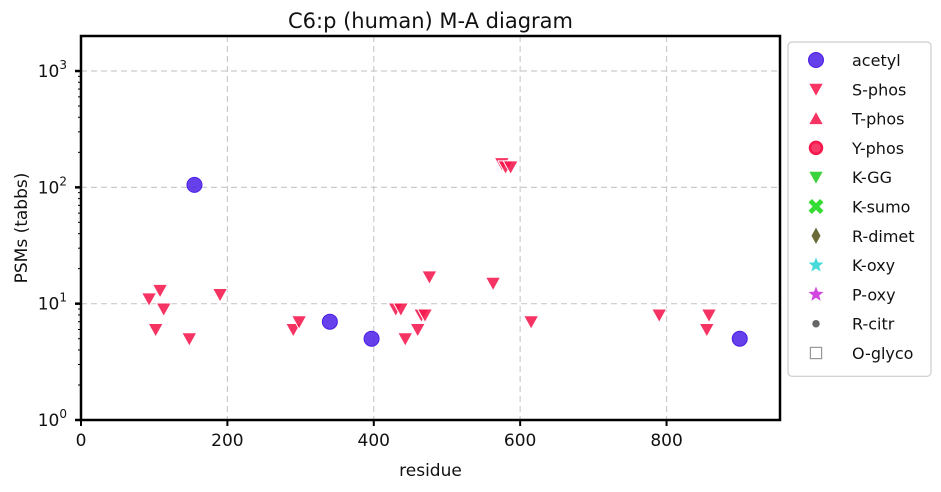 This screenshot has height=492, width=941. I want to click on x-tick-label: 800, so click(666, 441).